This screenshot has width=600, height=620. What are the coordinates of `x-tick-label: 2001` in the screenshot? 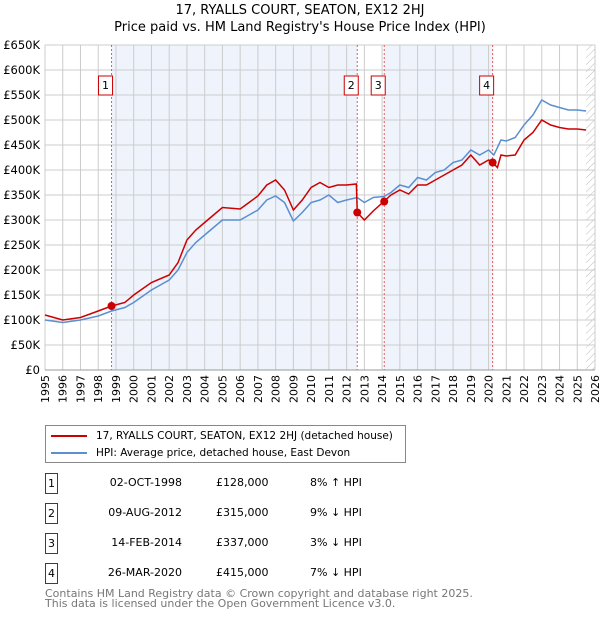 It's located at (151, 389).